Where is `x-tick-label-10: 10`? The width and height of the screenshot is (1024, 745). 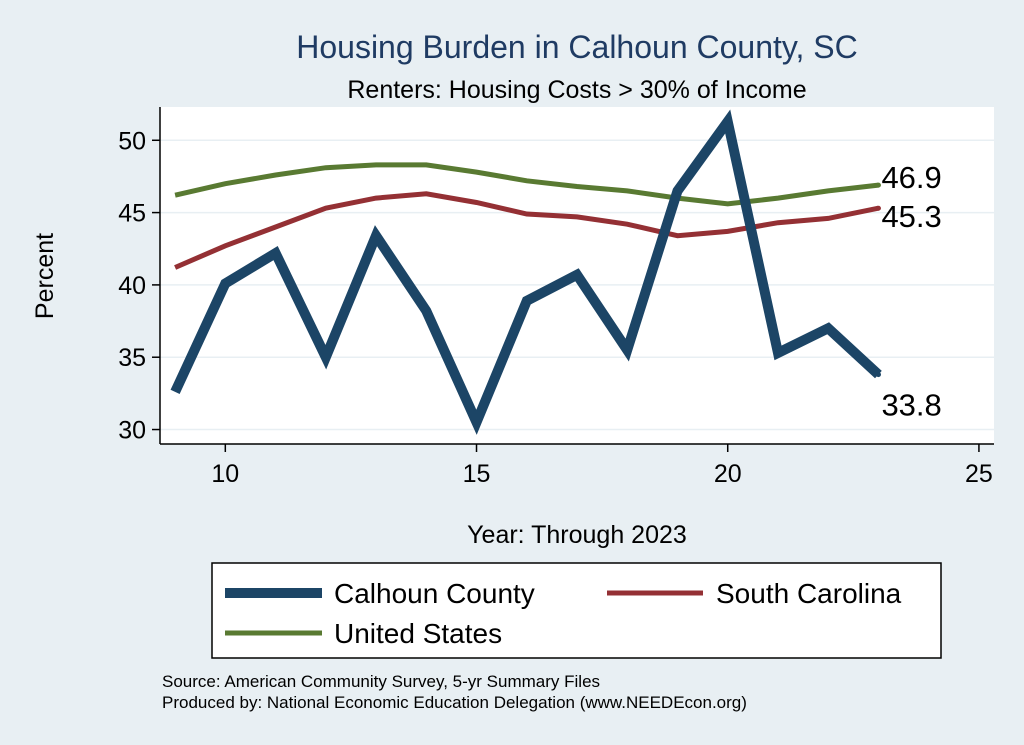
x-tick-label-10: 10 is located at coordinates (225, 474).